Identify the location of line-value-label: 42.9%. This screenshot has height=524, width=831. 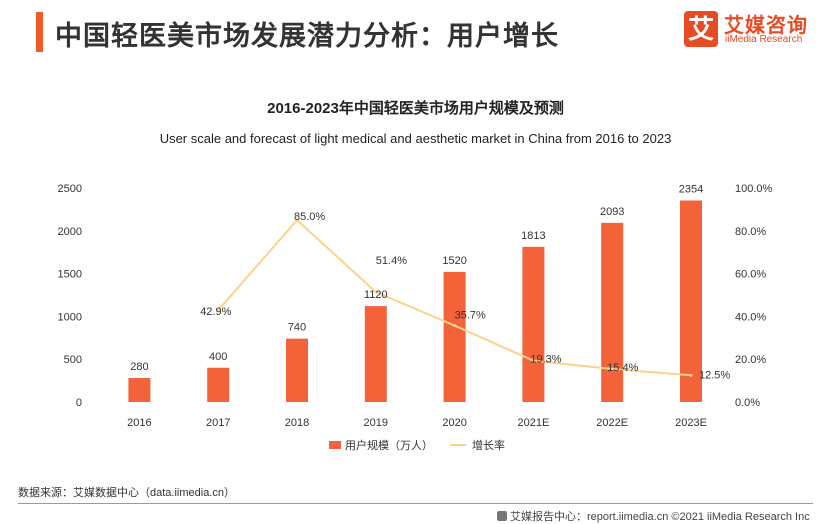
(215, 312).